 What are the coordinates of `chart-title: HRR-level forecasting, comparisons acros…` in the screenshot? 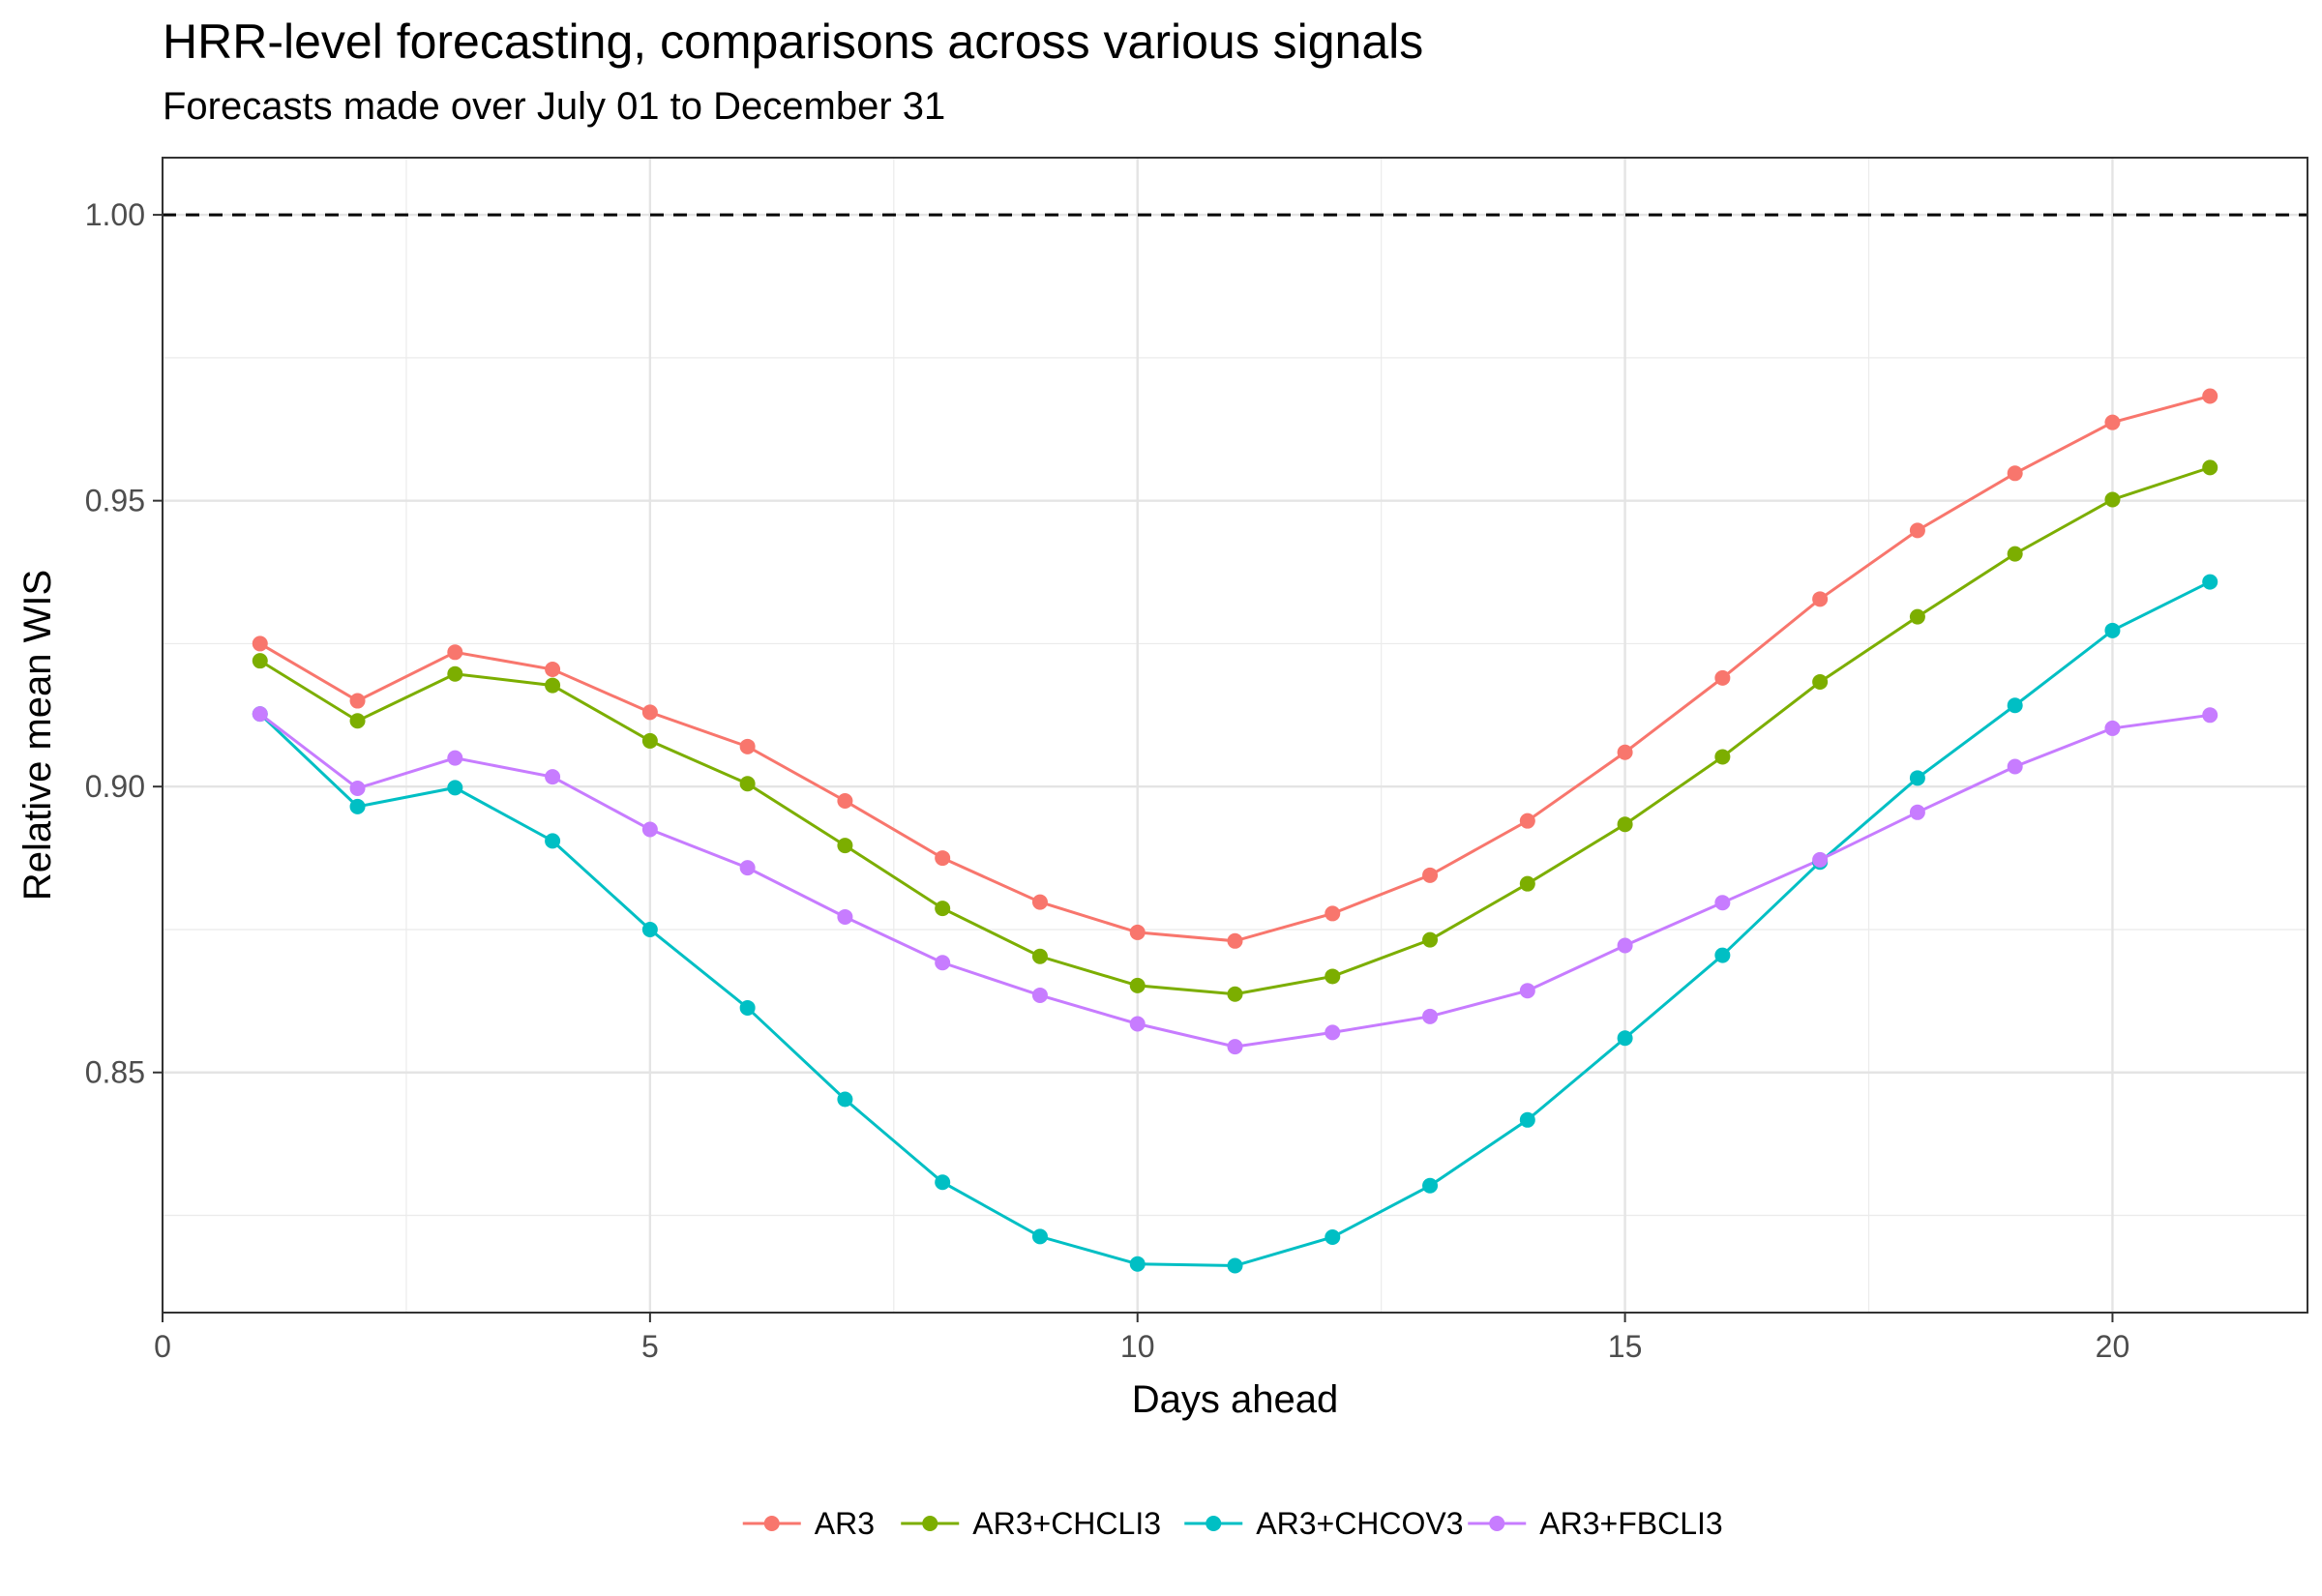 It's located at (793, 42).